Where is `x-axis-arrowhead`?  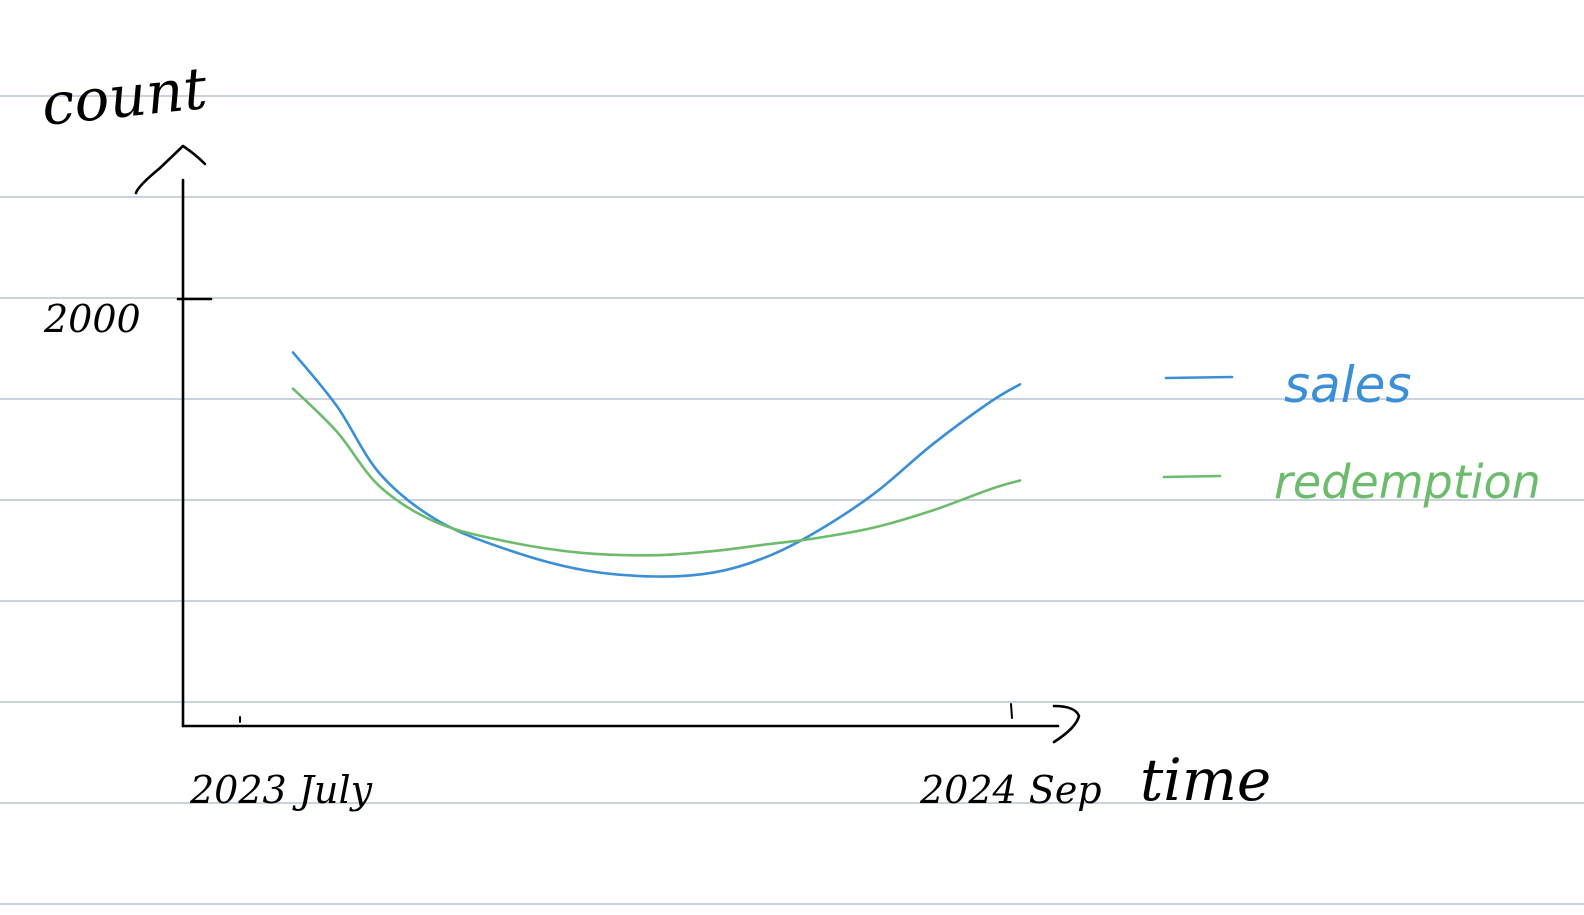
x-axis-arrowhead is located at coordinates (1066, 724).